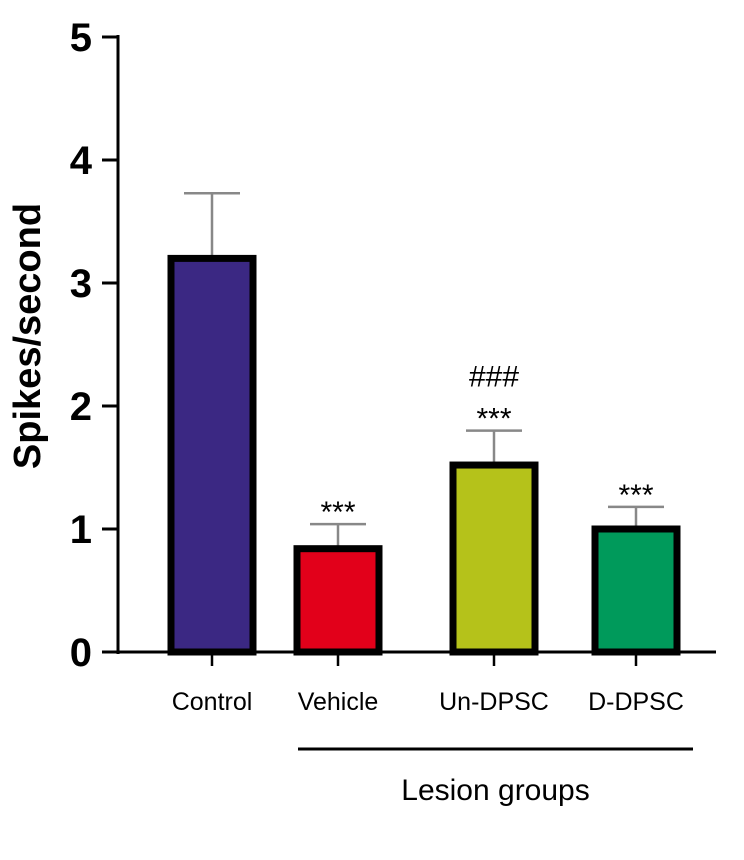 This screenshot has width=744, height=860. I want to click on annotation-vehicle-0: ***, so click(337, 512).